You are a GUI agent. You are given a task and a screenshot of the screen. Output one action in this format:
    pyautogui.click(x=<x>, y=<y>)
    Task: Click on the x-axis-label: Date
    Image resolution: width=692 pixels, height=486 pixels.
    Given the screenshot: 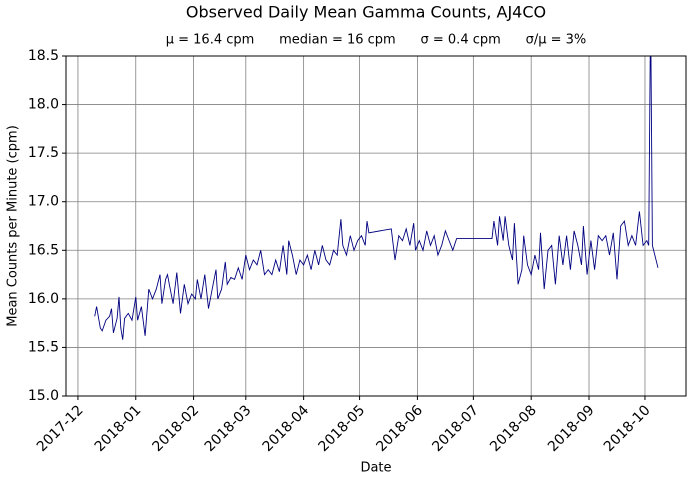 What is the action you would take?
    pyautogui.click(x=375, y=468)
    